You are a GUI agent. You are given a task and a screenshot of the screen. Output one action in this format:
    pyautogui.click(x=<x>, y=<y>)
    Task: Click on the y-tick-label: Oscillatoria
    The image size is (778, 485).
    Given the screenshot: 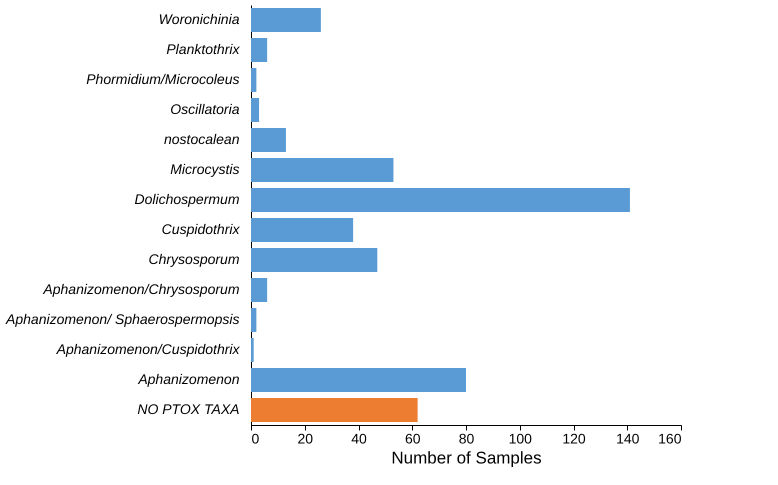 What is the action you would take?
    pyautogui.click(x=205, y=109)
    